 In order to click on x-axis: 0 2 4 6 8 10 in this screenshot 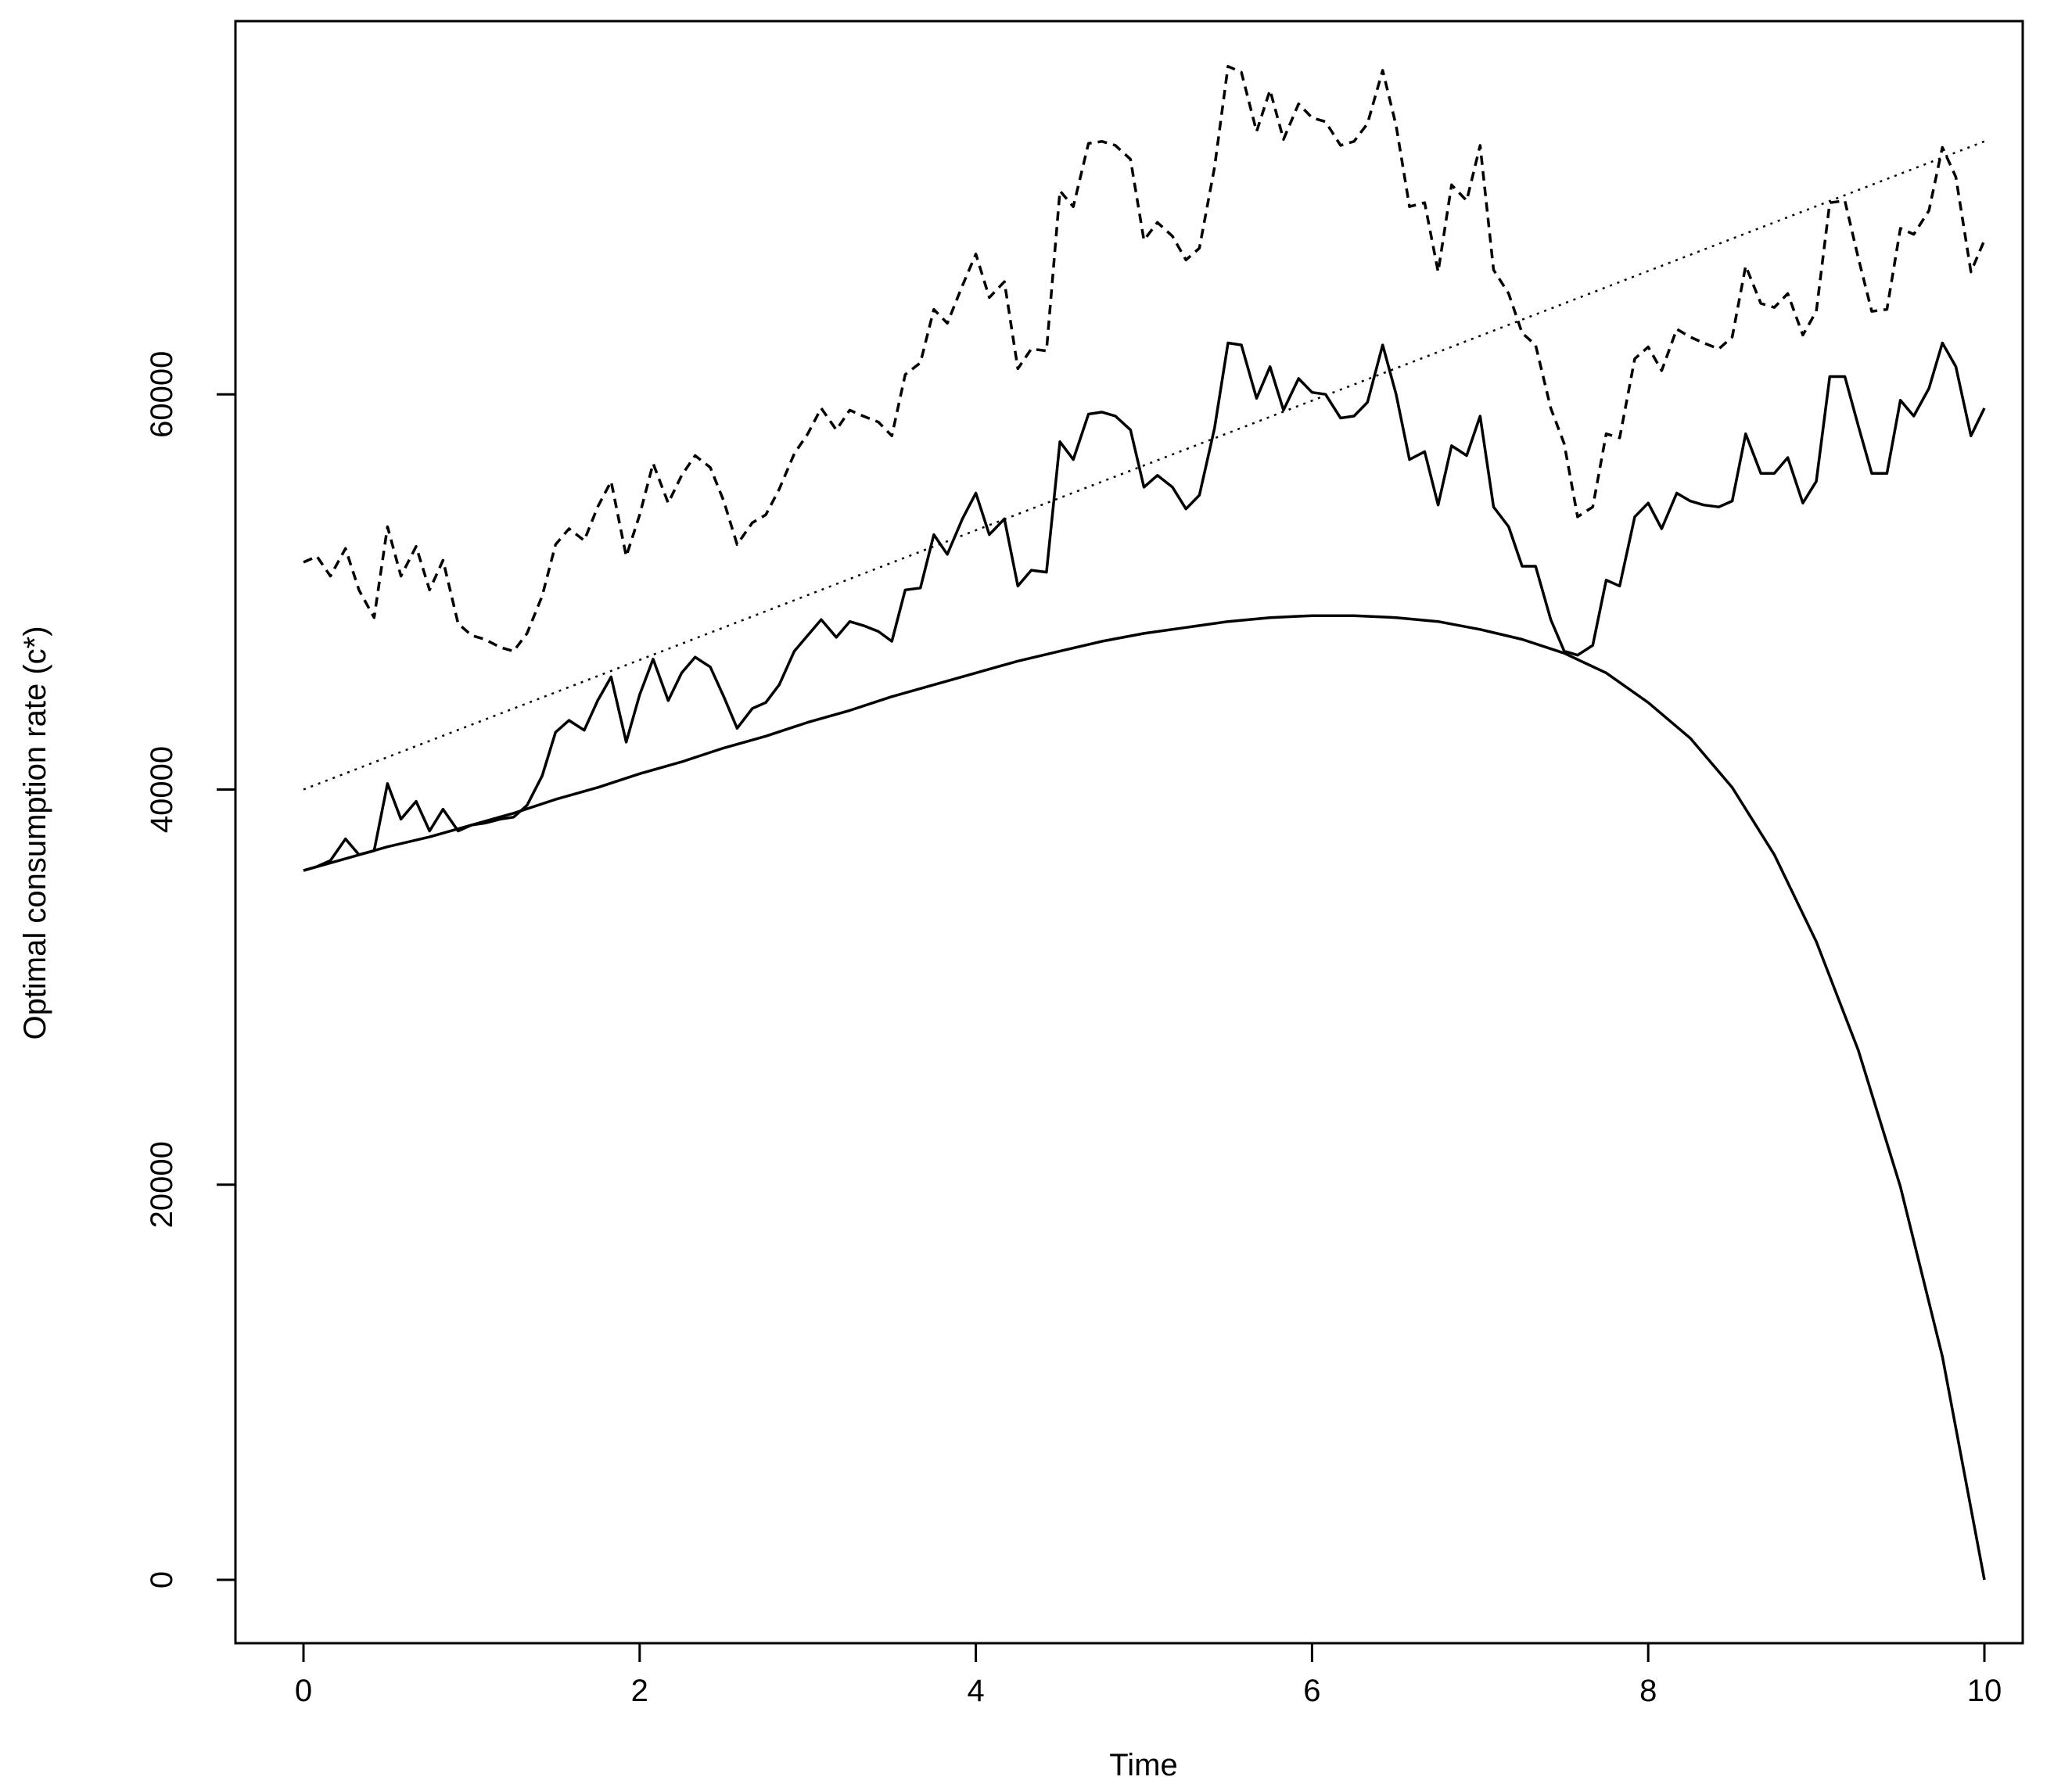, I will do `click(1148, 1675)`.